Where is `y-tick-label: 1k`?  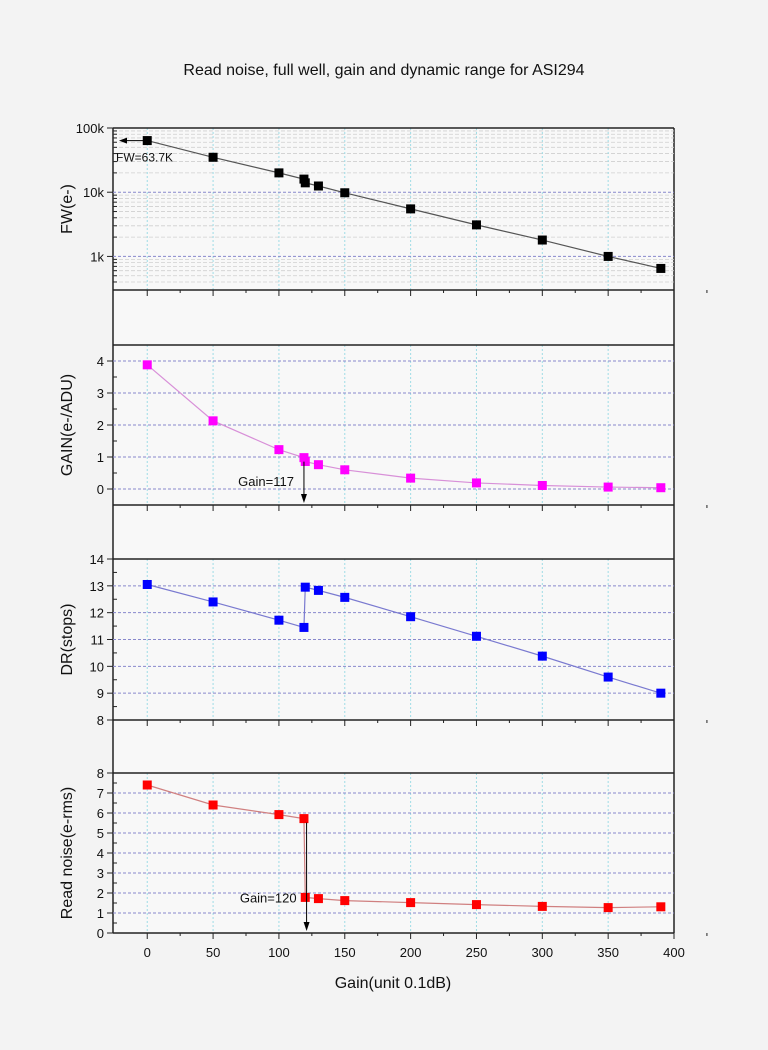
y-tick-label: 1k is located at coordinates (97, 256).